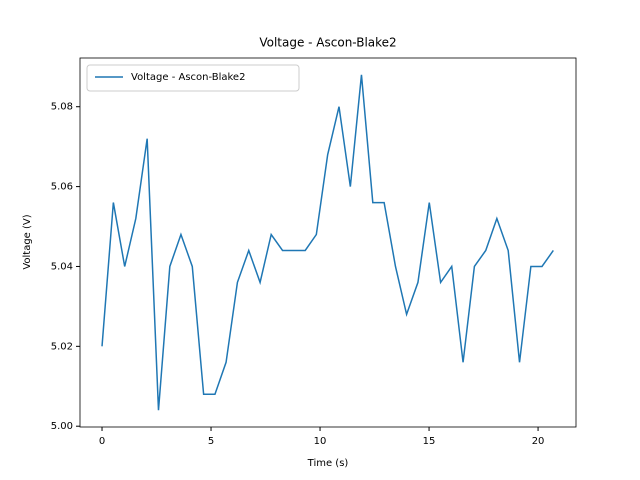  Describe the element at coordinates (62, 426) in the screenshot. I see `y-tick-label: 5.00` at that location.